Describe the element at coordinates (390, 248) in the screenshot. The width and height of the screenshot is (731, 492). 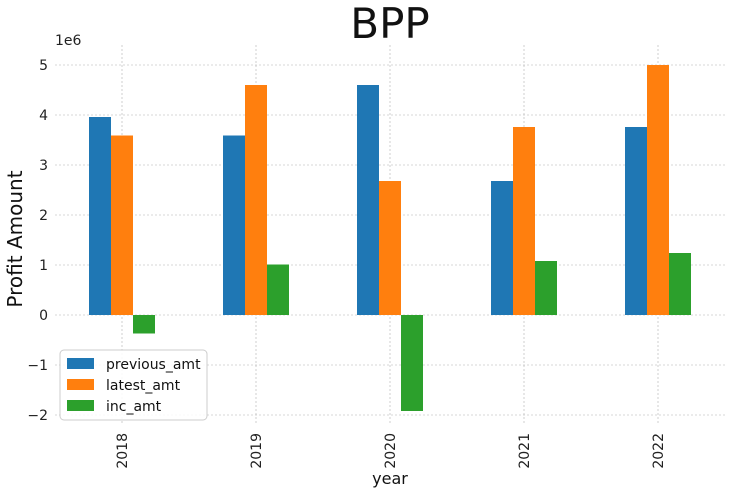
I see `bar-latest_amt-2020` at that location.